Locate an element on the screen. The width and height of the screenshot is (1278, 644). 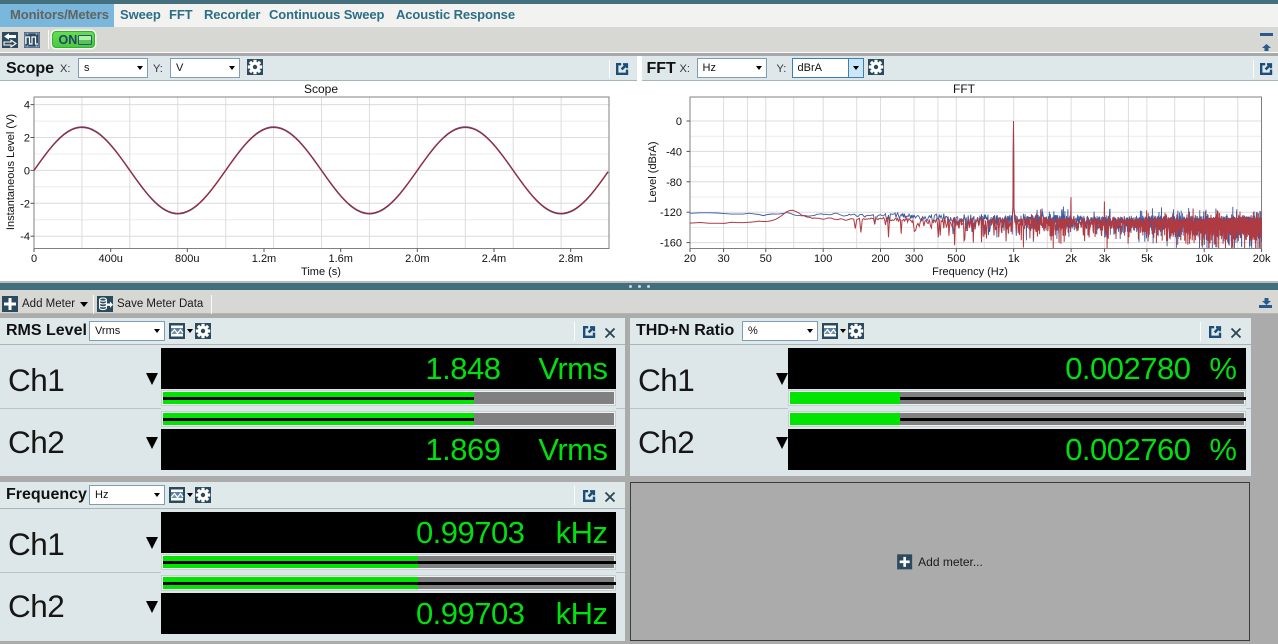
svg-text: -4 is located at coordinates (25, 237).